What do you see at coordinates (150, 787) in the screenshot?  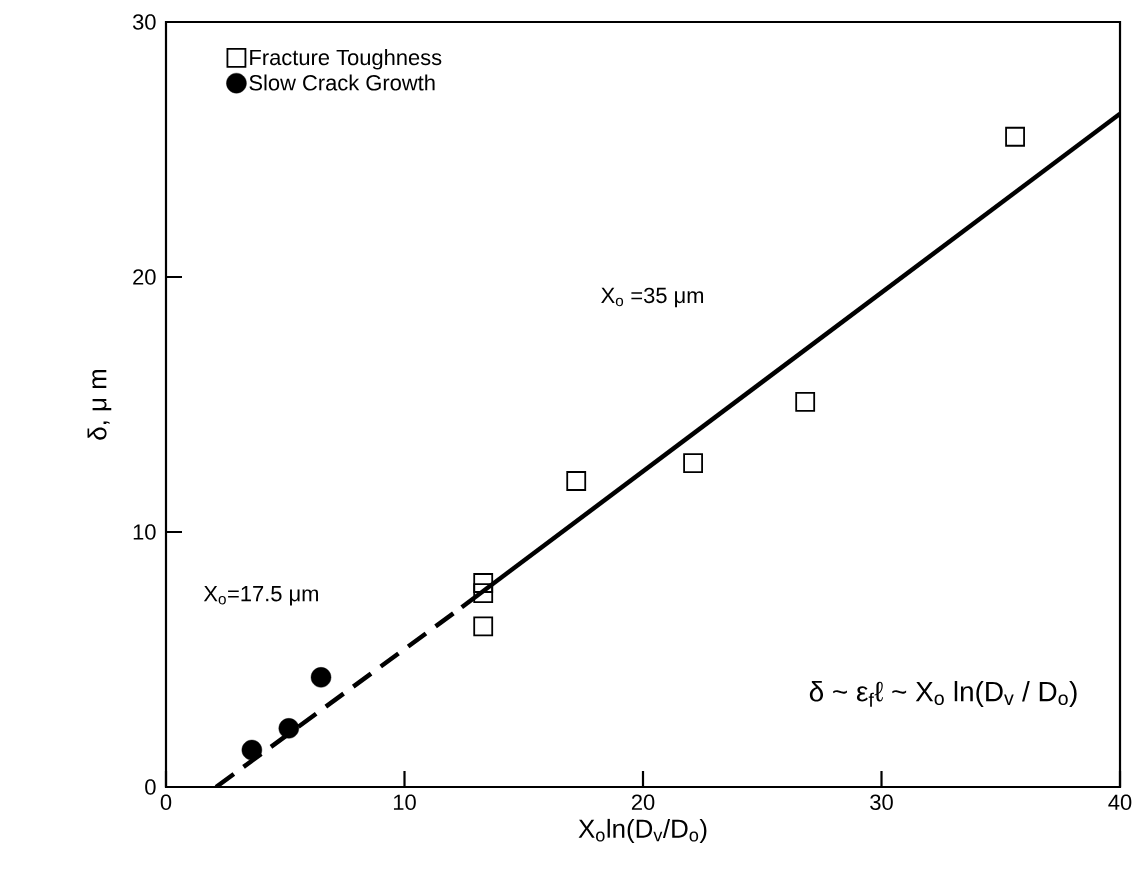 I see `y-tick-label: 0` at bounding box center [150, 787].